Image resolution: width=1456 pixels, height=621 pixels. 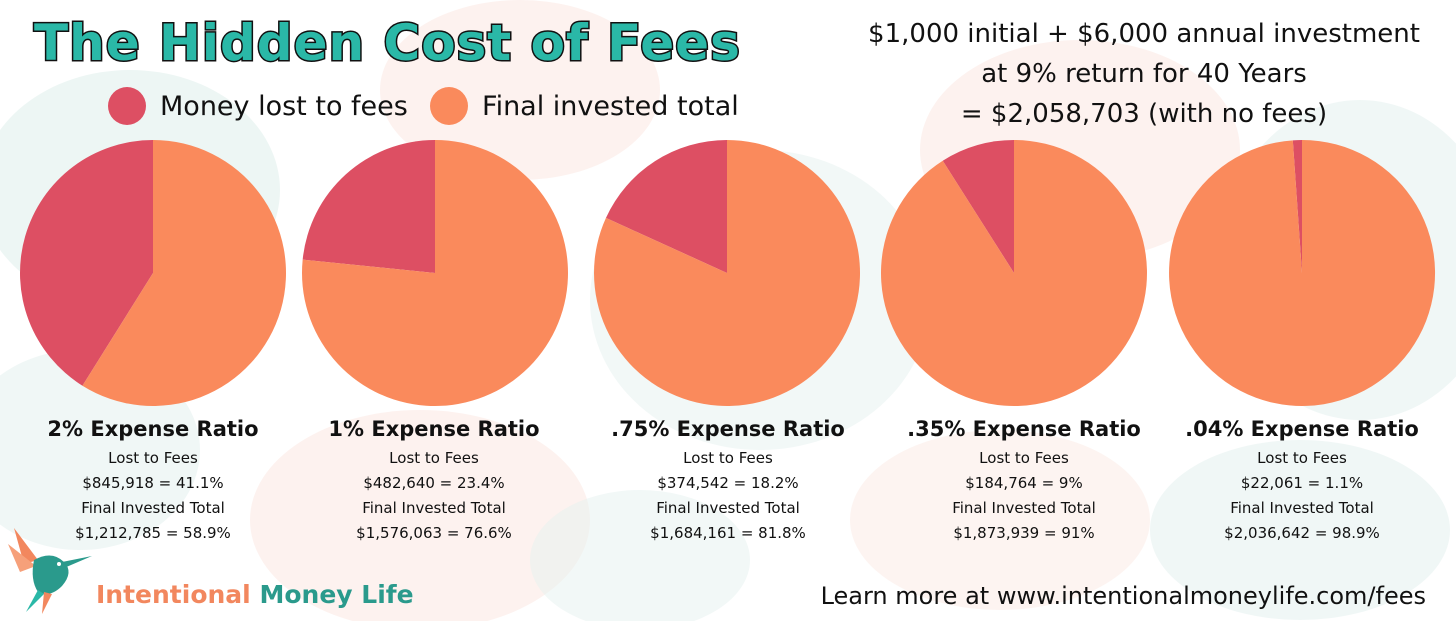 I want to click on headline-line-2: at 9% return for 40 Years, so click(x=1144, y=74).